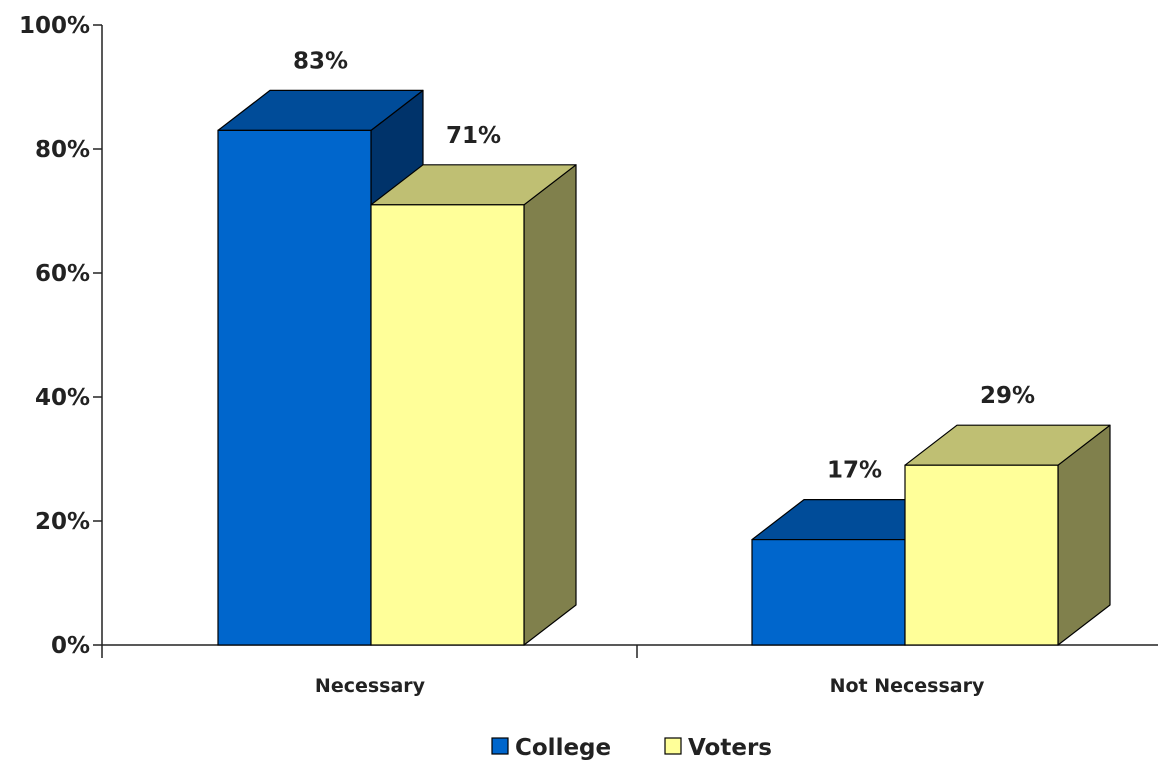 This screenshot has width=1158, height=767. I want to click on legend-item: College, so click(551, 748).